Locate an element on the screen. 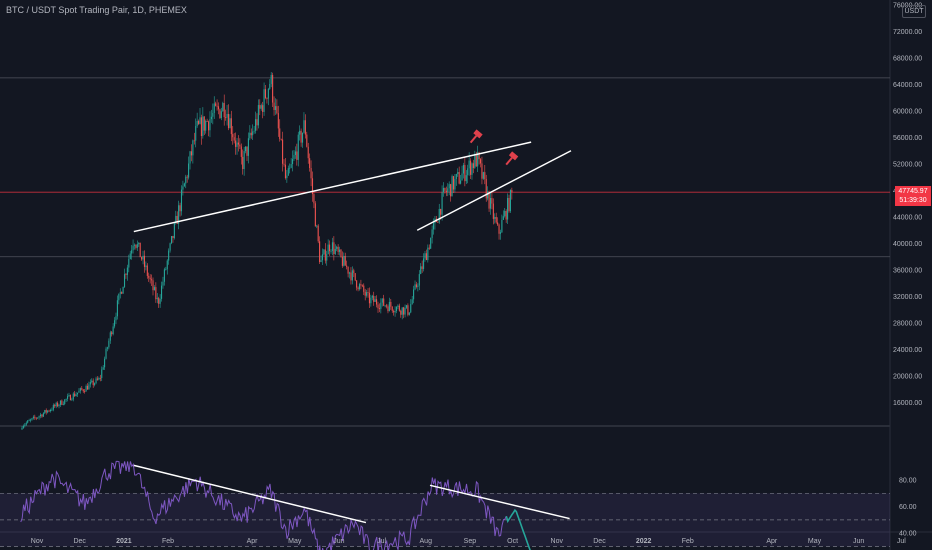 The width and height of the screenshot is (932, 550). price-tick-label: 16000.00 is located at coordinates (907, 403).